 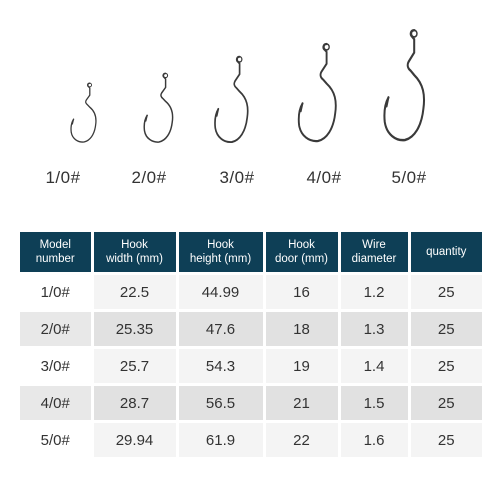 I want to click on column-header-hook-width: Hook width (mm), so click(x=135, y=253).